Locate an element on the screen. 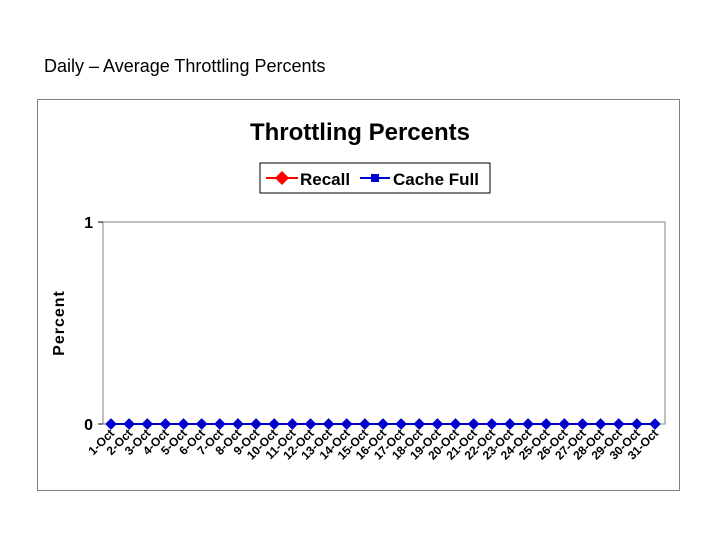 The width and height of the screenshot is (720, 540). legend-cache-full-marker is located at coordinates (375, 178).